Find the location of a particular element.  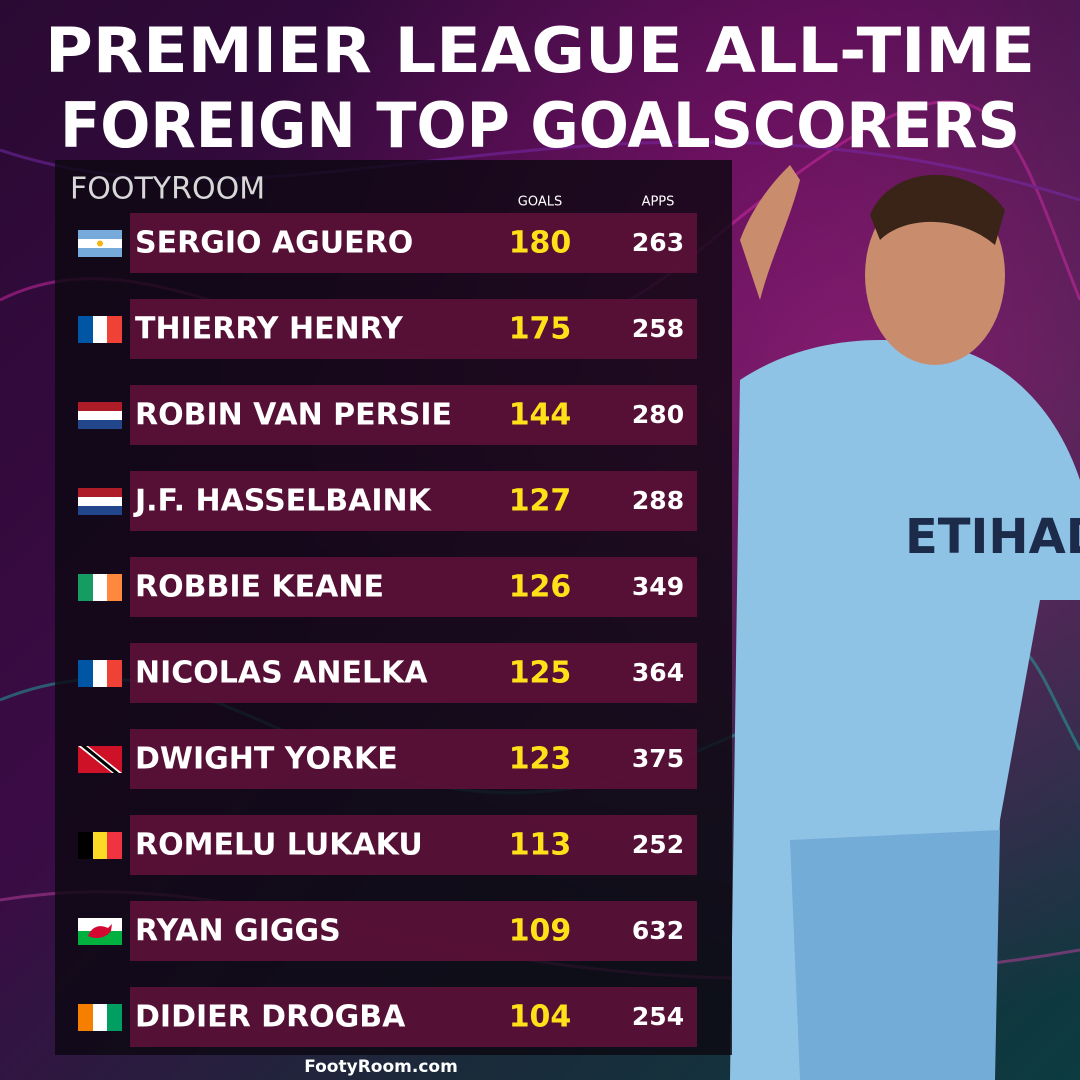

table-row: THIERRY HENRY 175 258 is located at coordinates (413, 329).